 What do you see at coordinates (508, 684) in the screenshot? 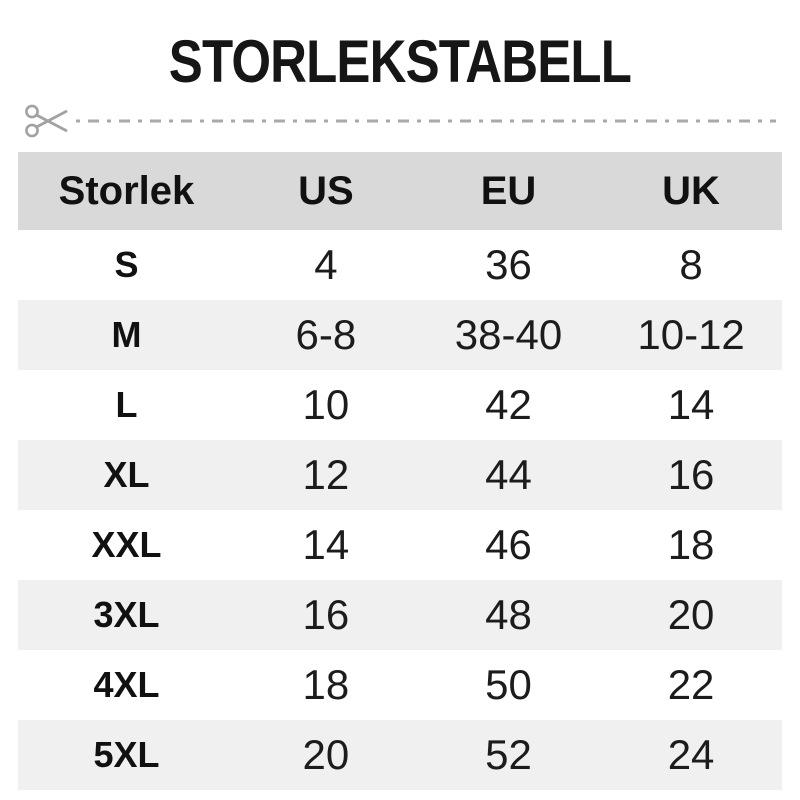
I see `eu-value-cell: 50` at bounding box center [508, 684].